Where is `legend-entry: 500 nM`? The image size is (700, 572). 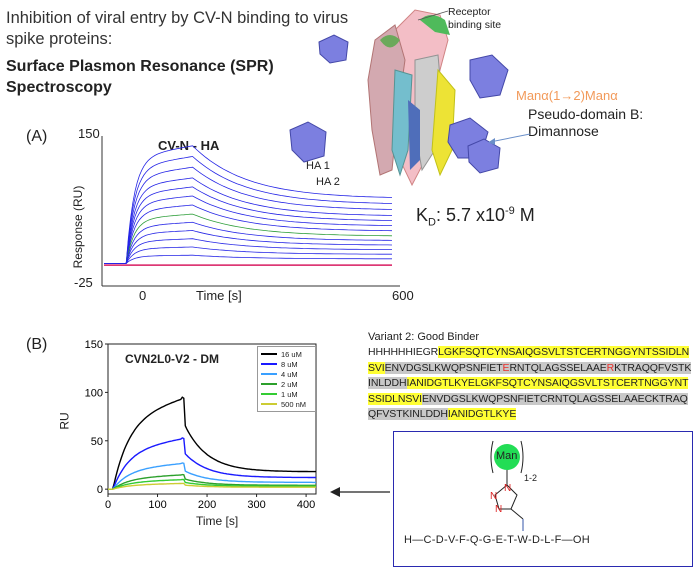 legend-entry: 500 nM is located at coordinates (287, 404).